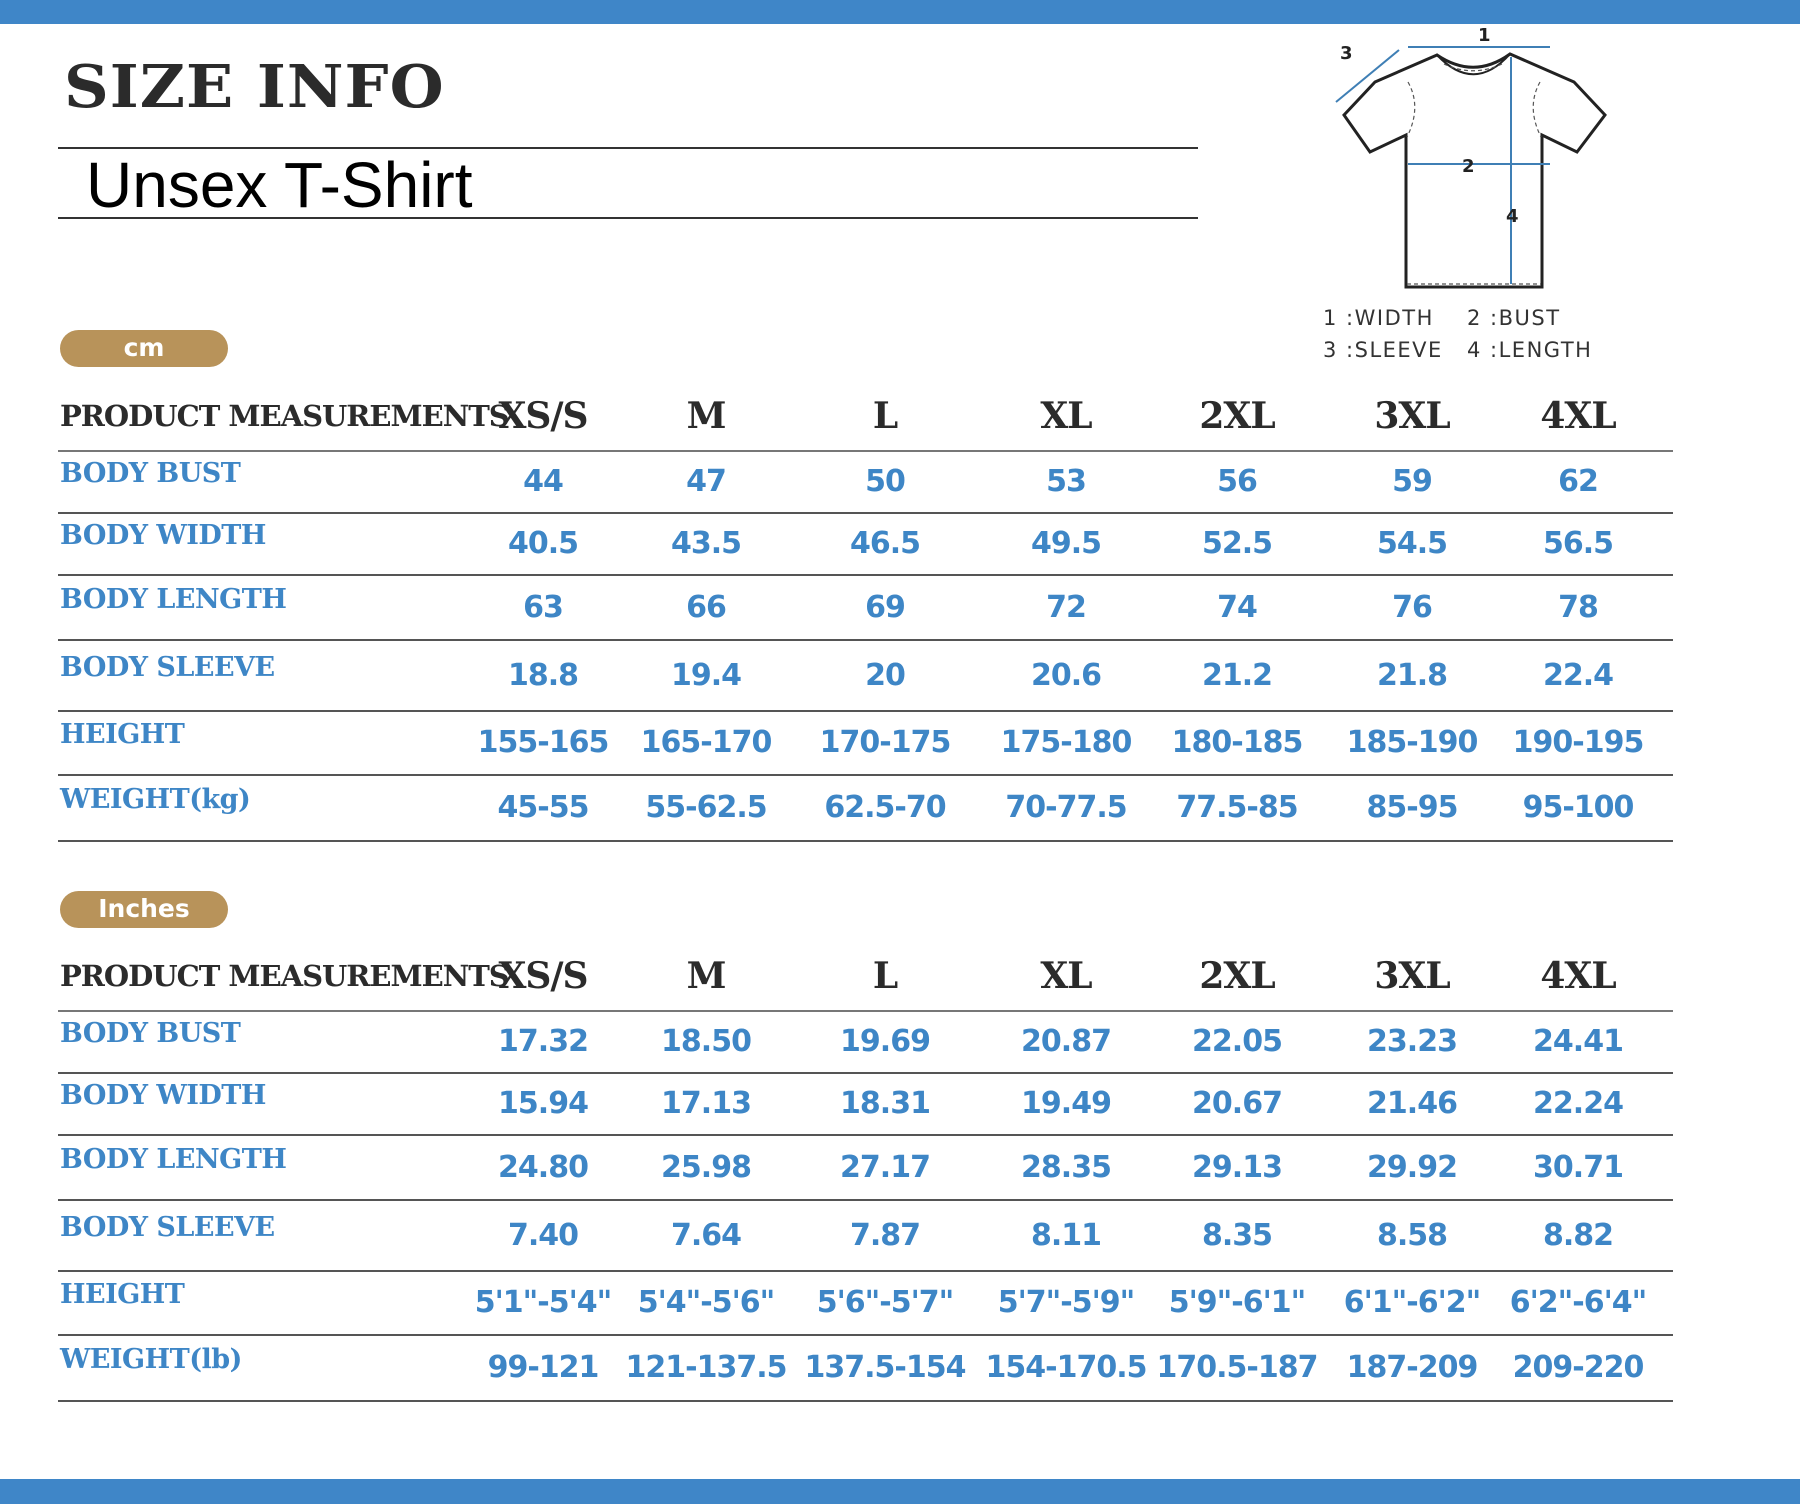 The height and width of the screenshot is (1504, 1800). Describe the element at coordinates (1412, 1041) in the screenshot. I see `table-cell: 23.23` at that location.